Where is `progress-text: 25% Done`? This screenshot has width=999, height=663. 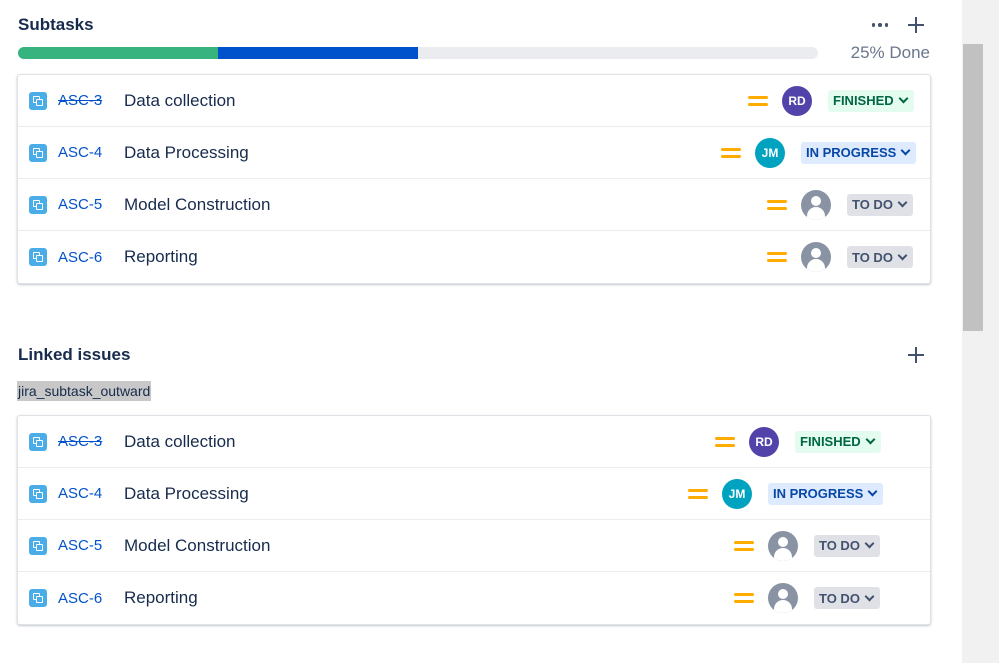
progress-text: 25% Done is located at coordinates (890, 52).